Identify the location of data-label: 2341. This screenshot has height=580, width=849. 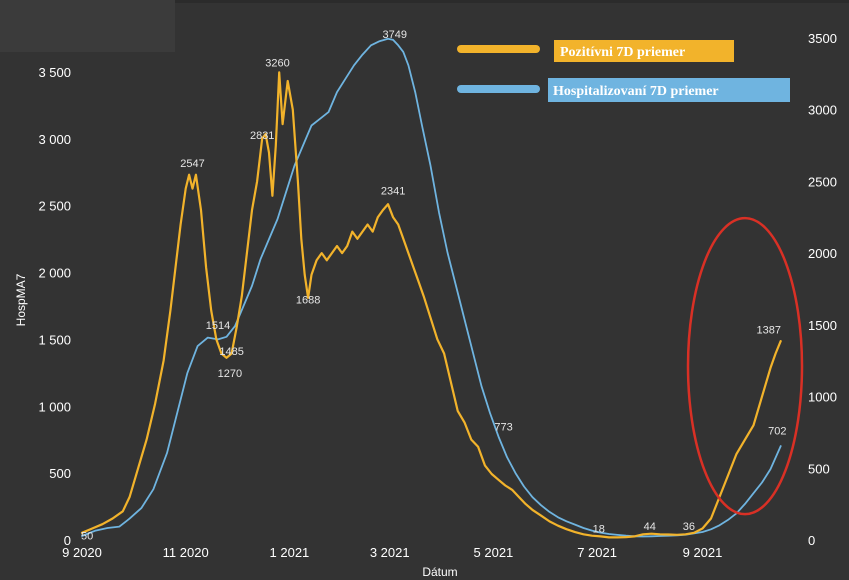
(393, 191).